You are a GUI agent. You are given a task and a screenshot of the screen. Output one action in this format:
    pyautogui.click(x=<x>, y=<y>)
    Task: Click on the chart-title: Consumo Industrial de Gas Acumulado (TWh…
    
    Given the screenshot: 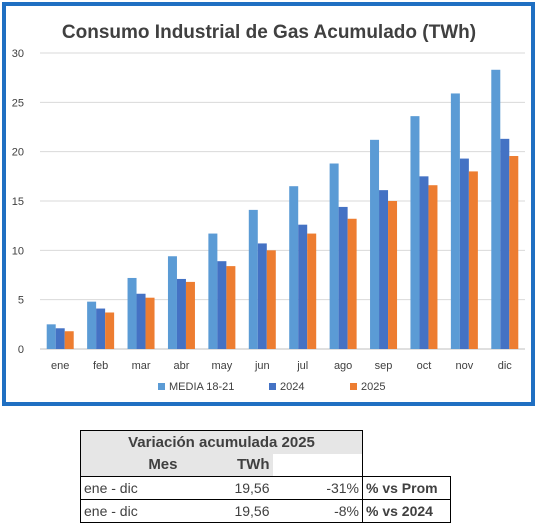 What is the action you would take?
    pyautogui.click(x=269, y=32)
    